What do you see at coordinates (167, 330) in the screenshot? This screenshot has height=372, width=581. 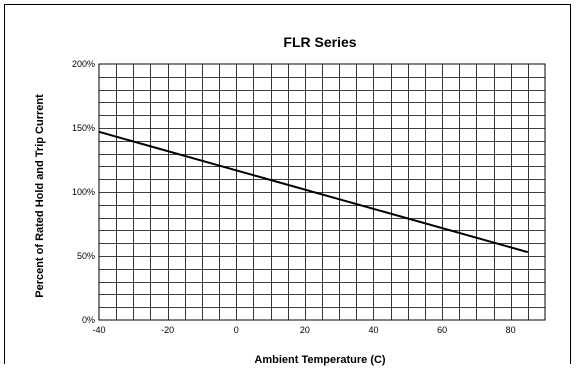 I see `x-tick-label: -20` at bounding box center [167, 330].